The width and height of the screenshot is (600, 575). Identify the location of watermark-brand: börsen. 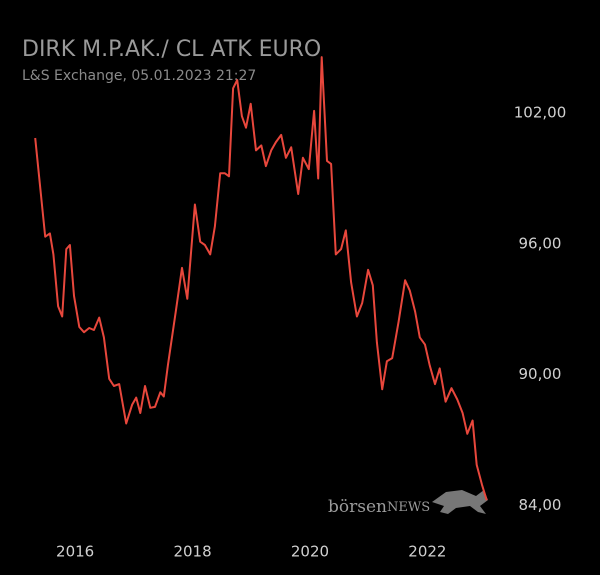
(357, 507).